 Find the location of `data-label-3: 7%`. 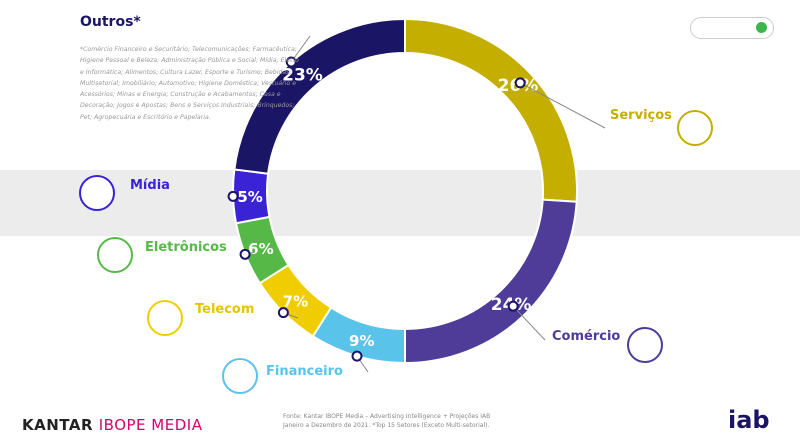

data-label-3: 7% is located at coordinates (295, 302).